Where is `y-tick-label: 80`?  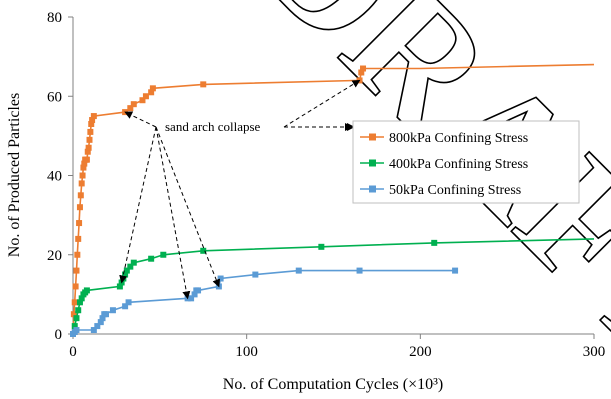
y-tick-label: 80 is located at coordinates (54, 18).